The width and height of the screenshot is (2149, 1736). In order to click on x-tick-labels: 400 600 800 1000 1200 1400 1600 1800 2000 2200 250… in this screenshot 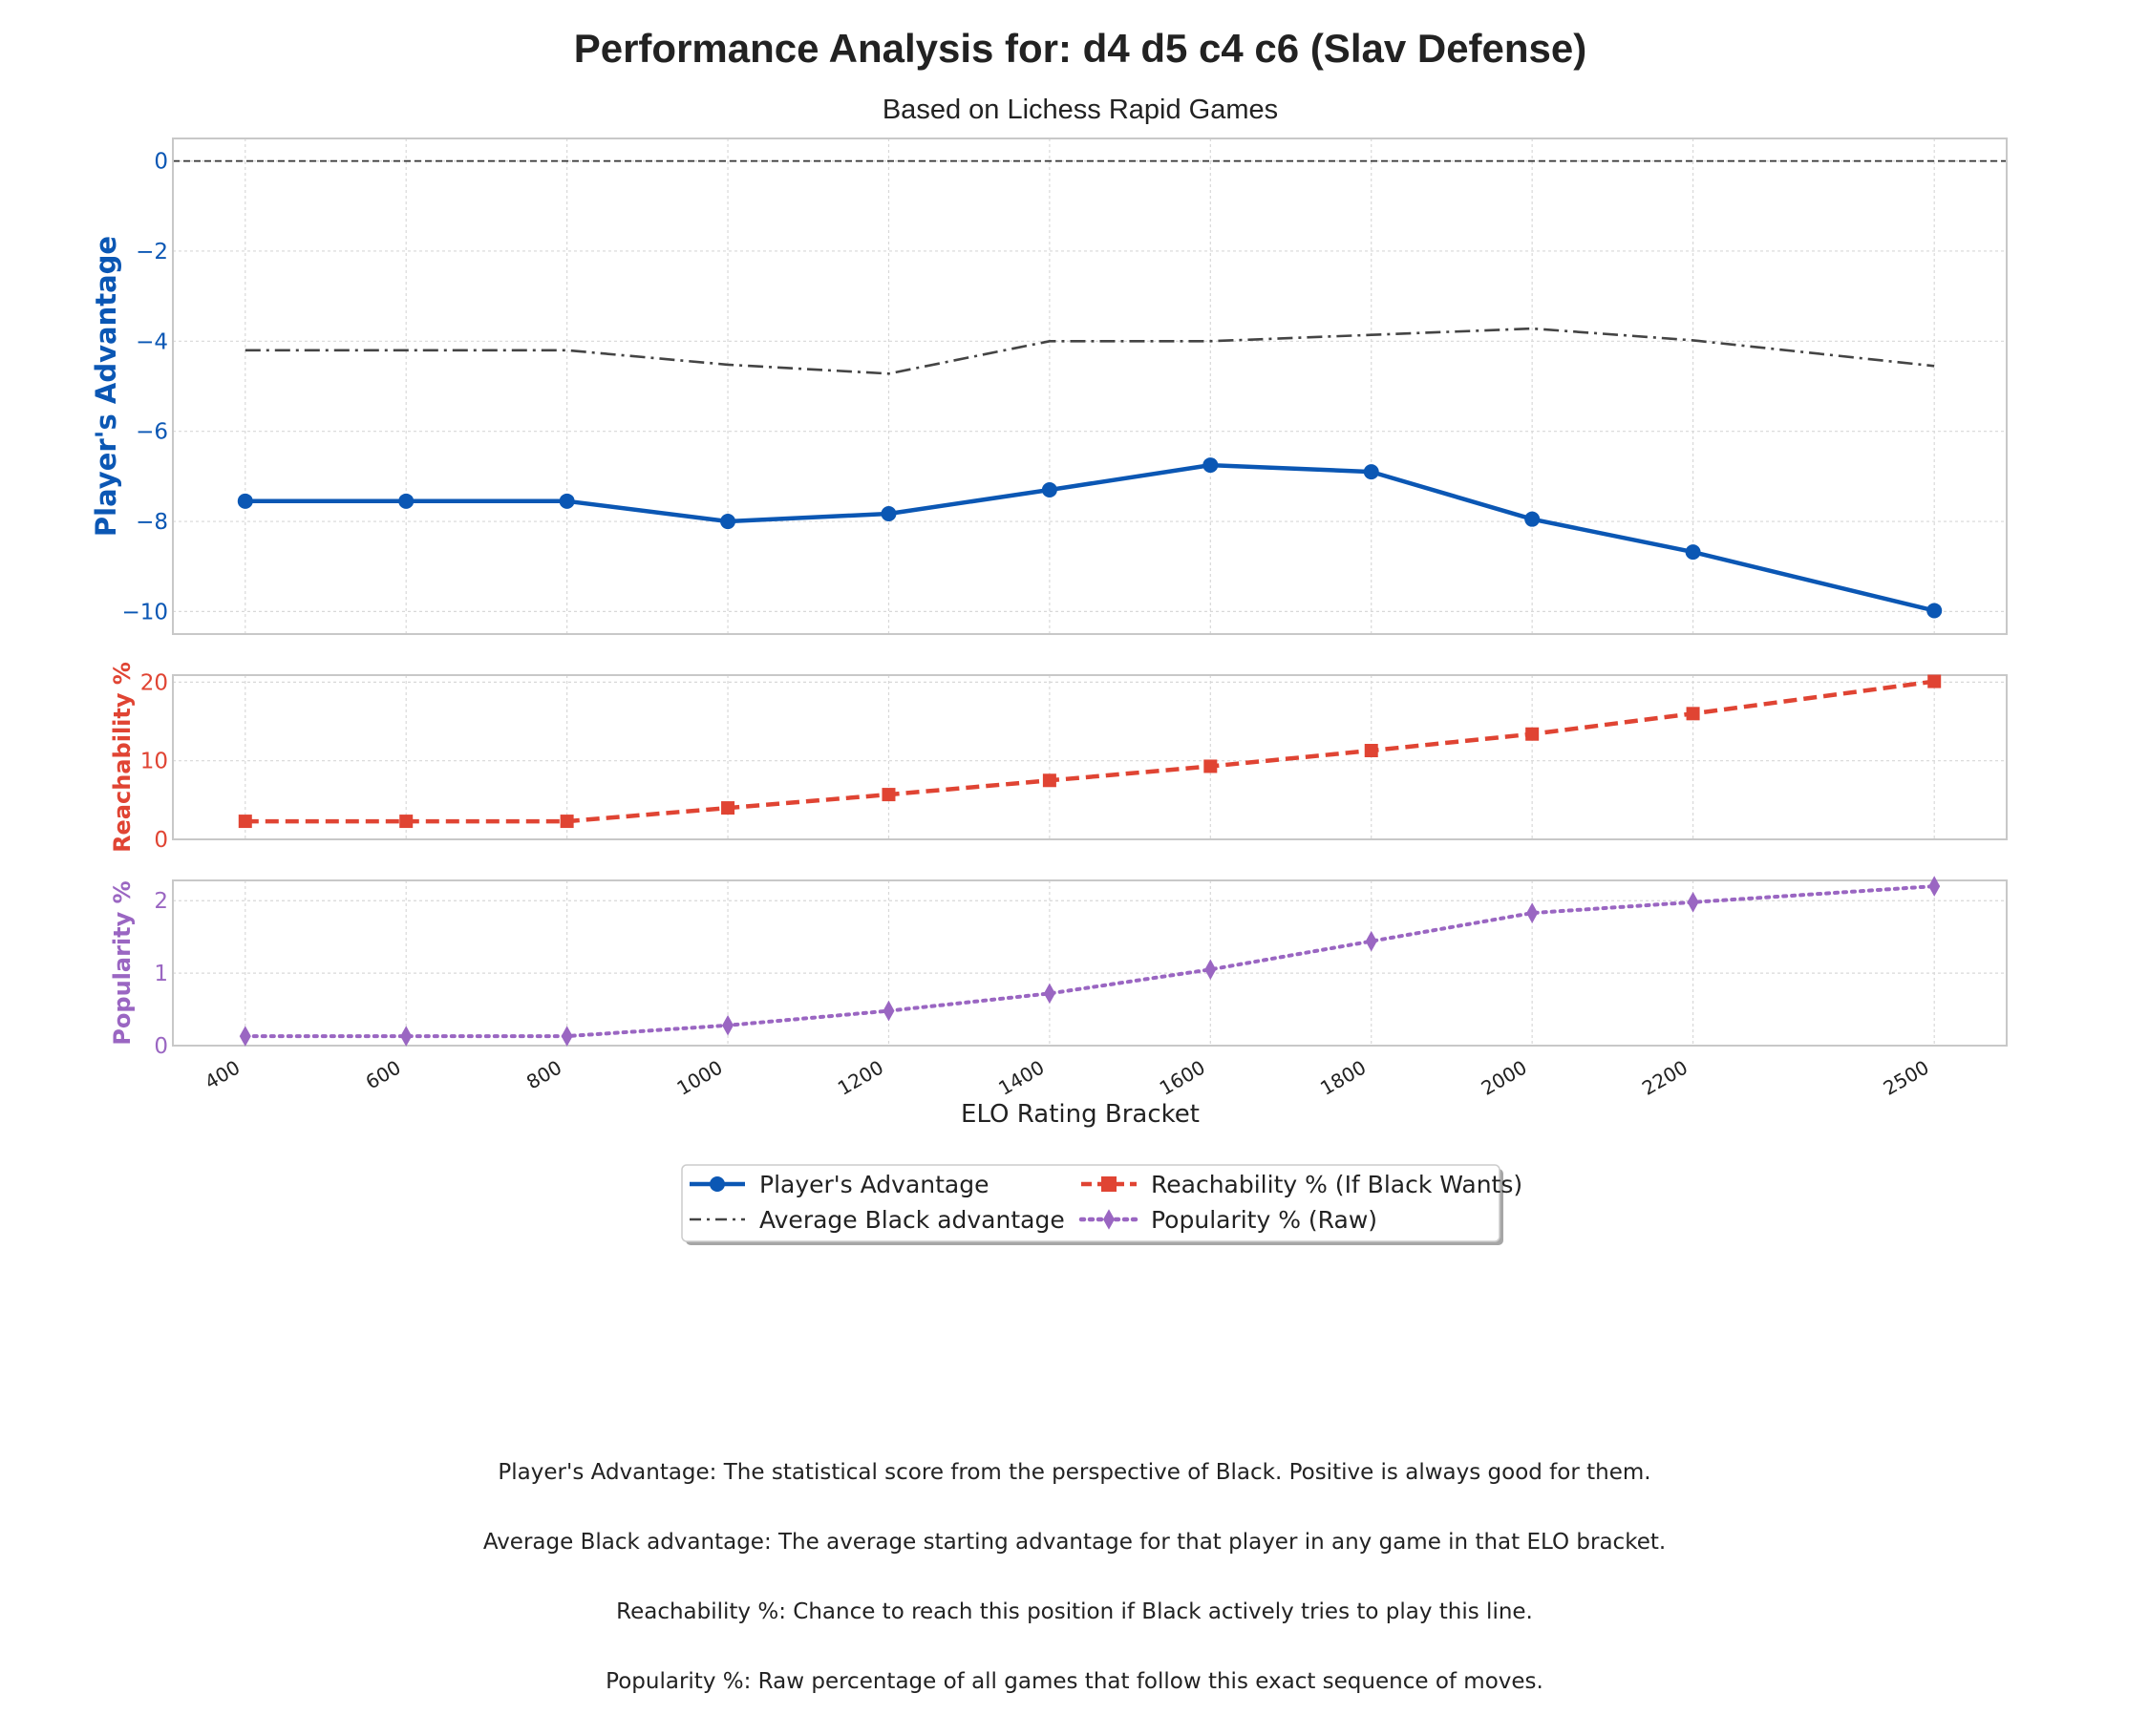, I will do `click(1066, 1078)`.